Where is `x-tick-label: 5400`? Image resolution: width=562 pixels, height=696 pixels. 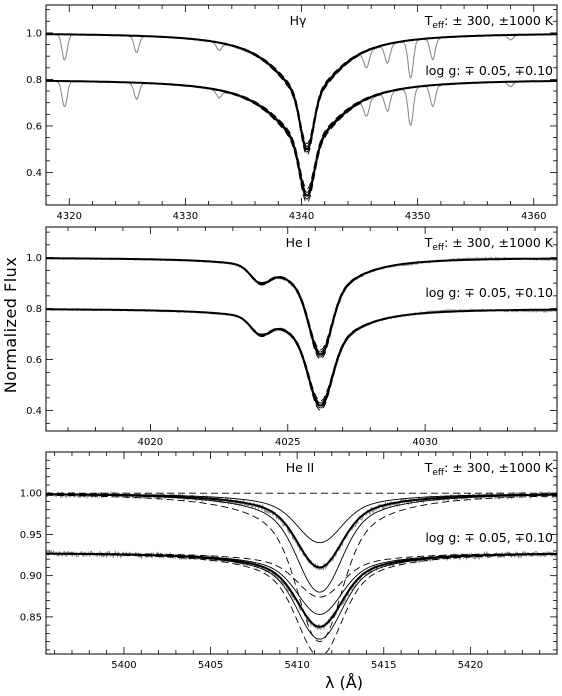 x-tick-label: 5400 is located at coordinates (123, 665).